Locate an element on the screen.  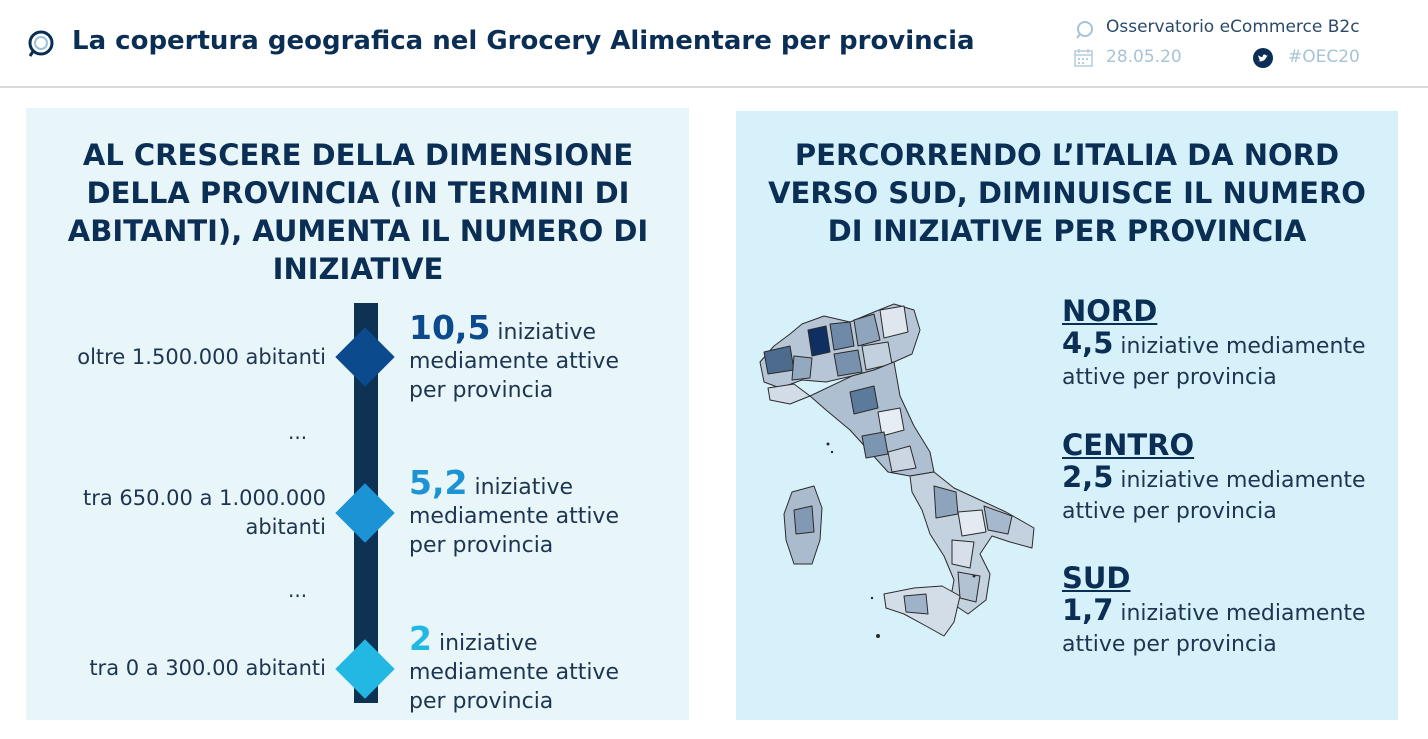
region-name-sud: SUD is located at coordinates (1096, 578).